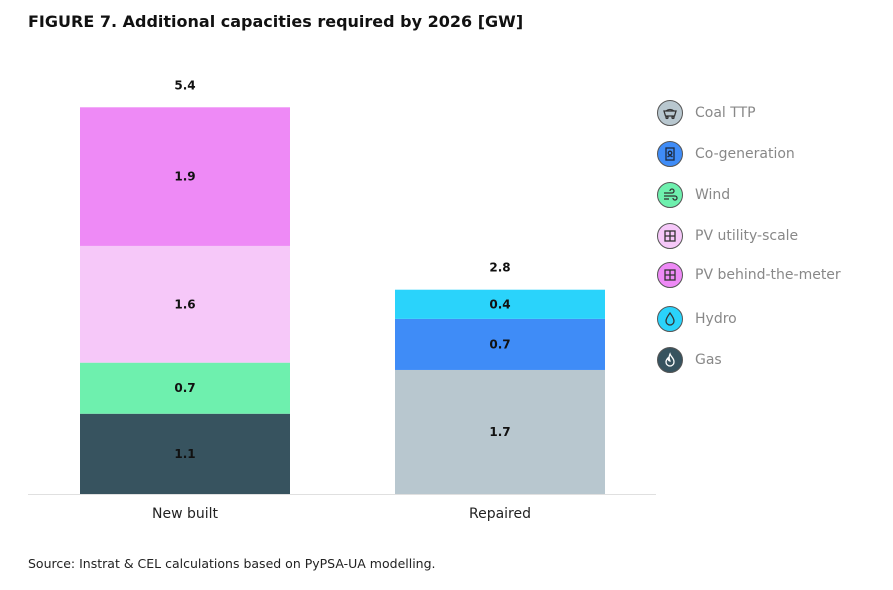 The image size is (893, 590). I want to click on data-label: 1.7, so click(499, 432).